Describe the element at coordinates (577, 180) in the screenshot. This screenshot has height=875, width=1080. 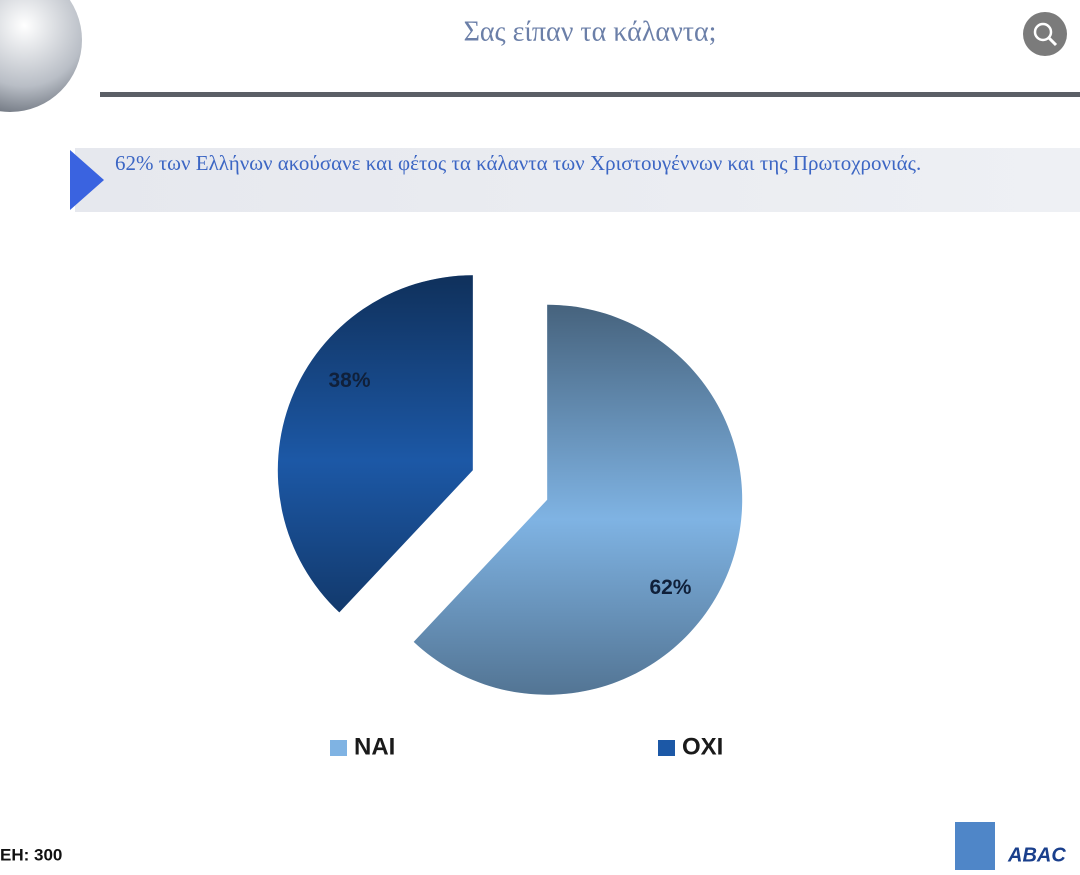
I see `subtitle-band` at that location.